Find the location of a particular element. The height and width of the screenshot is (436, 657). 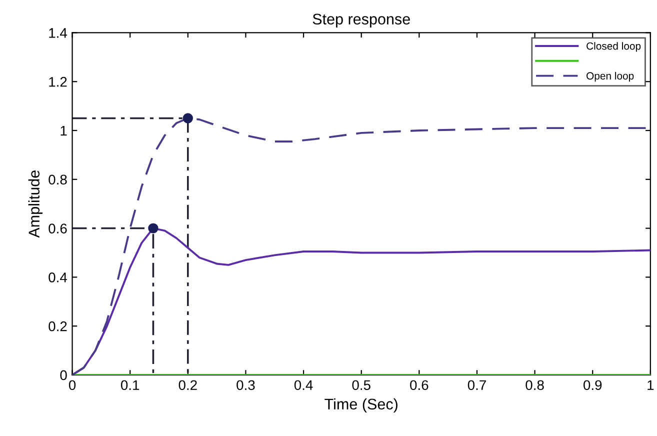

y-tick-label: 0 is located at coordinates (63, 375).